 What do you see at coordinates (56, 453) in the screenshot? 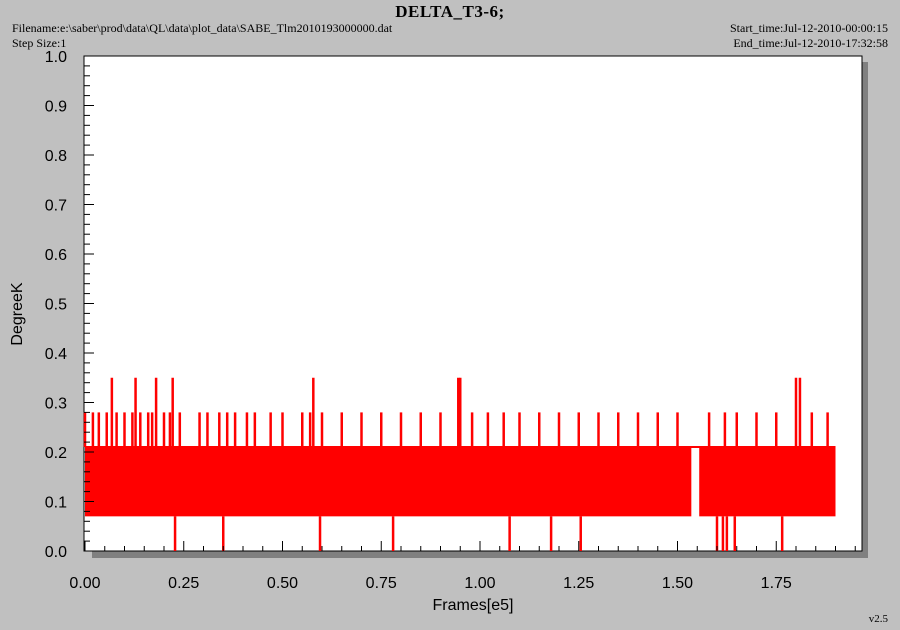
I see `y-tick-label: 0.2` at bounding box center [56, 453].